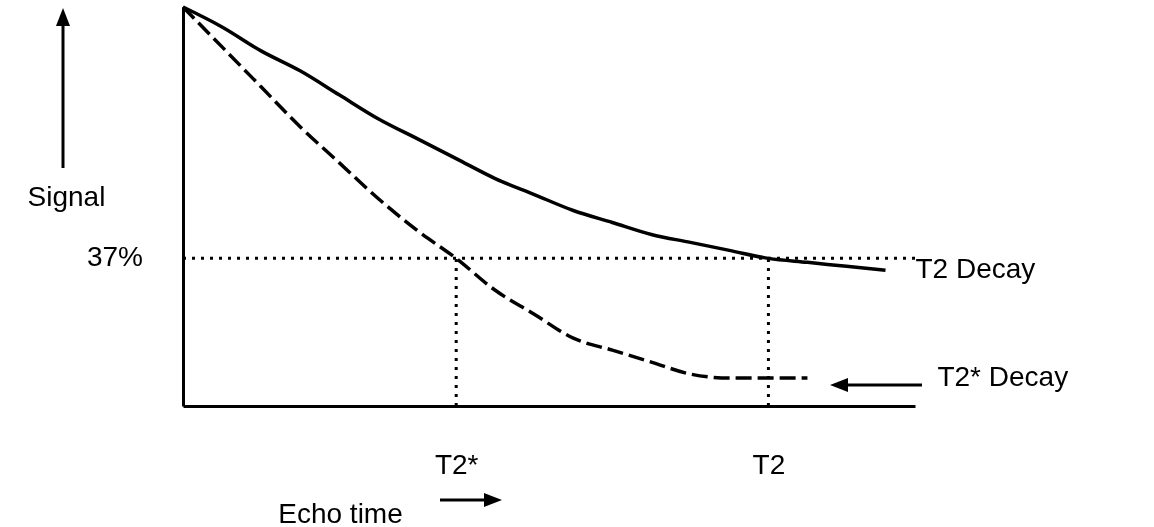 The width and height of the screenshot is (1154, 527). I want to click on x-tick-label: T2, so click(769, 464).